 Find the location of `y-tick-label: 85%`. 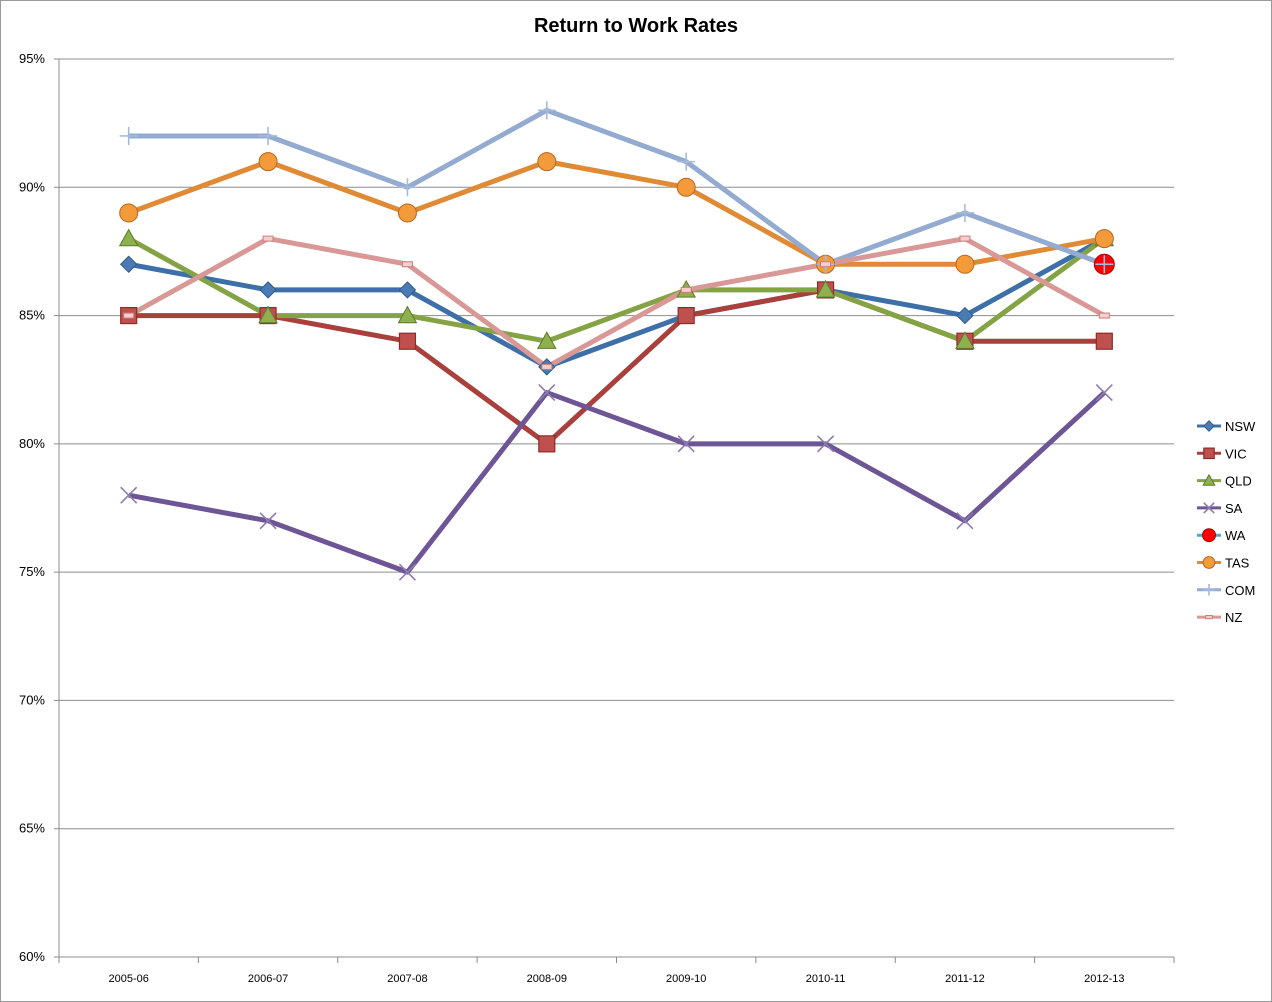

y-tick-label: 85% is located at coordinates (32, 315).